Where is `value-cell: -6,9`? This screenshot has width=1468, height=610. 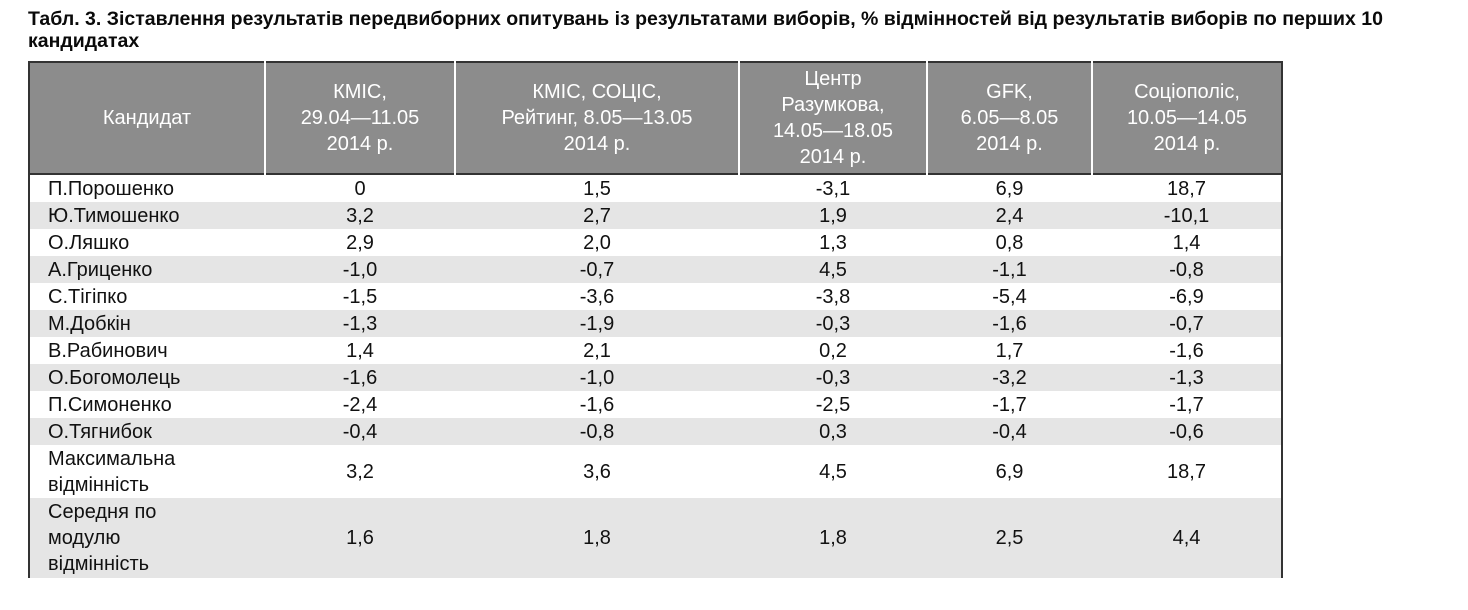
value-cell: -6,9 is located at coordinates (1187, 296).